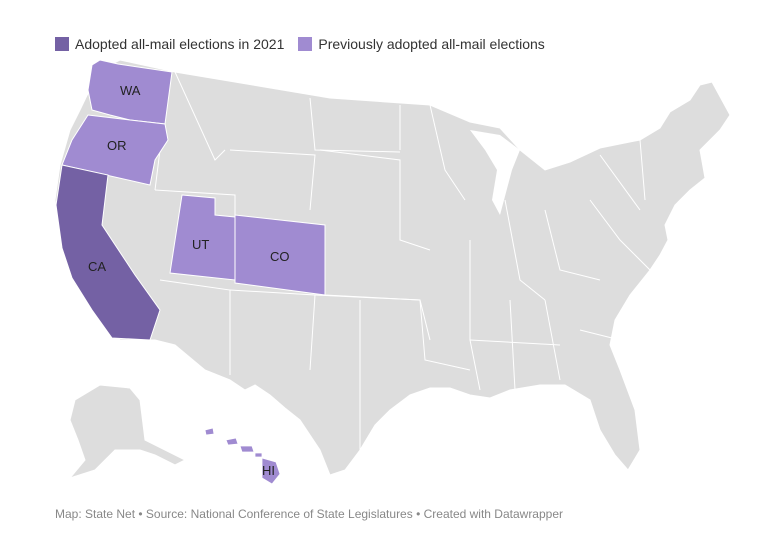  What do you see at coordinates (305, 44) in the screenshot?
I see `legend-swatch-previous` at bounding box center [305, 44].